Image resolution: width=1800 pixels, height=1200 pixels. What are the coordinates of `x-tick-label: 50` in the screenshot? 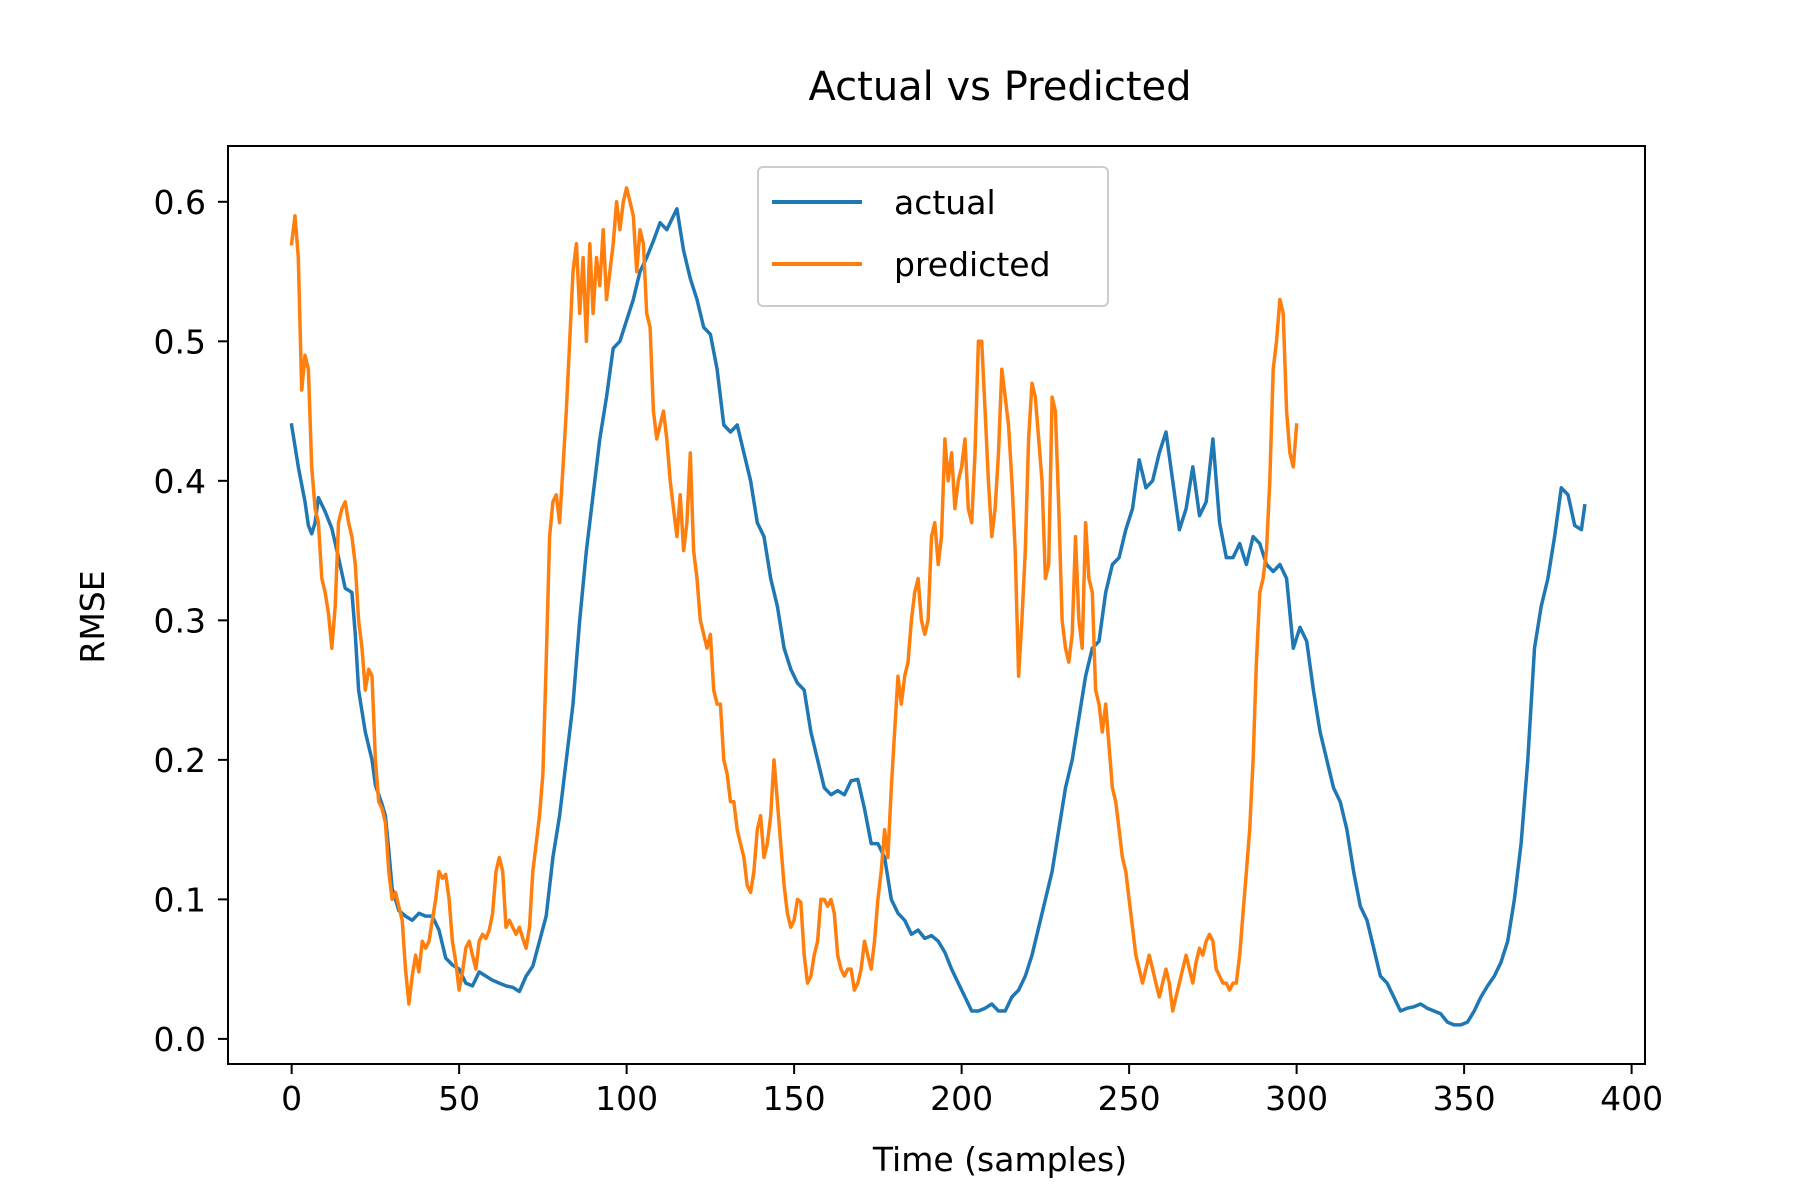 It's located at (459, 1098).